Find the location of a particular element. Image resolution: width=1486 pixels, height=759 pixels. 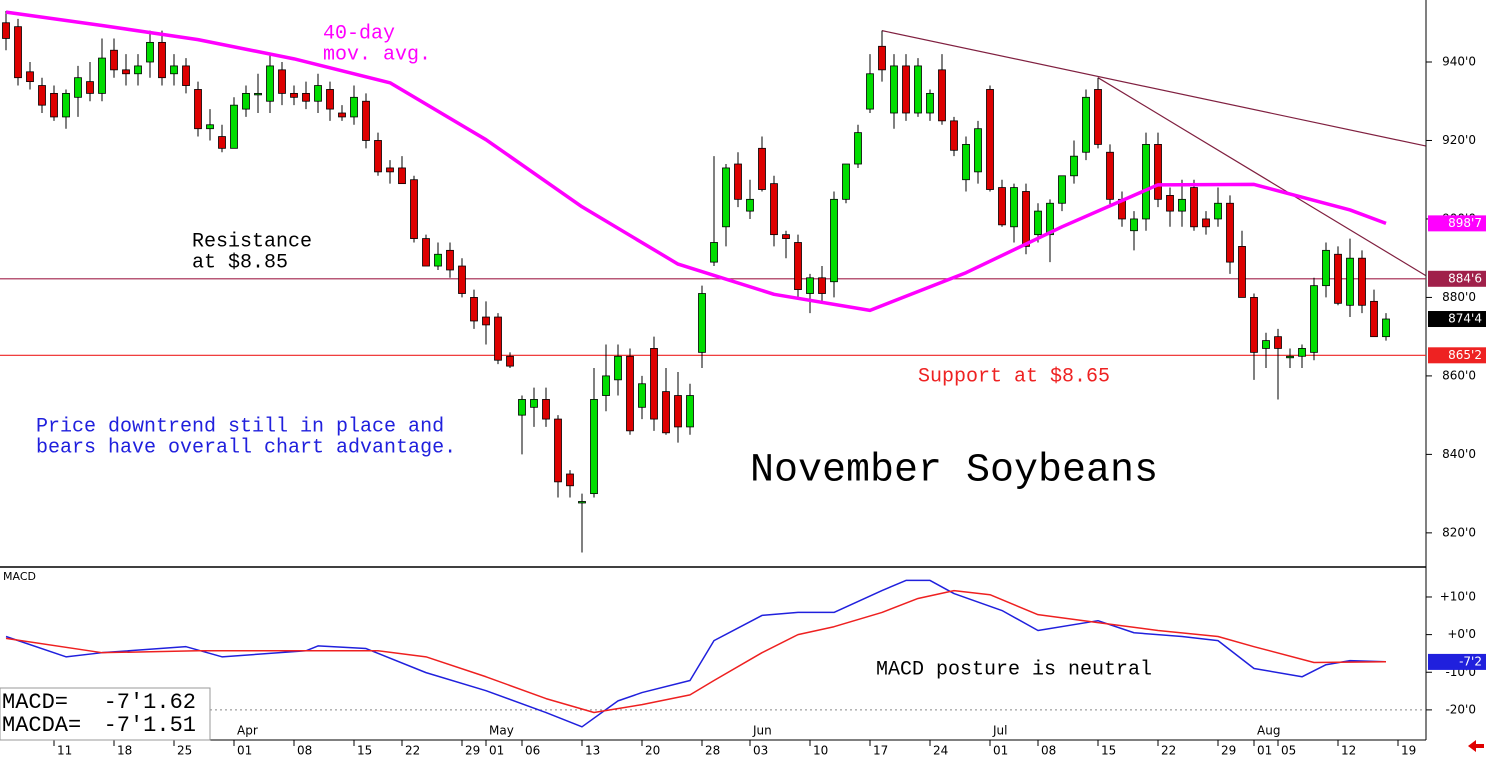

x-tick-label: 03 is located at coordinates (760, 751).